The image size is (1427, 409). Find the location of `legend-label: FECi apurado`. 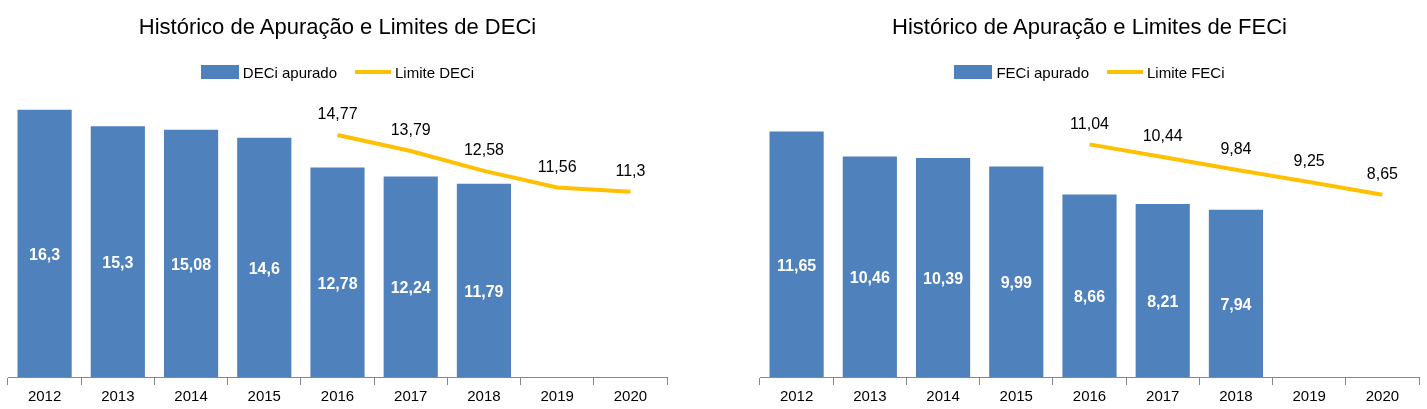

legend-label: FECi apurado is located at coordinates (1043, 72).